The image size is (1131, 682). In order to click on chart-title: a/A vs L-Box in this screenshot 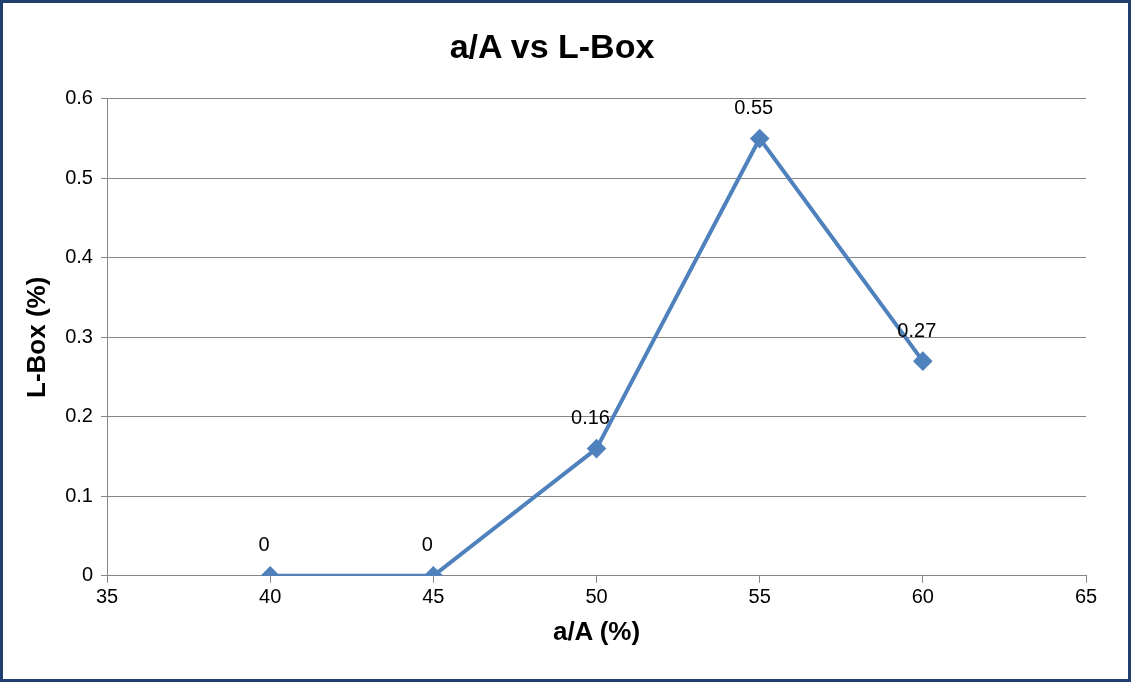, I will do `click(552, 45)`.